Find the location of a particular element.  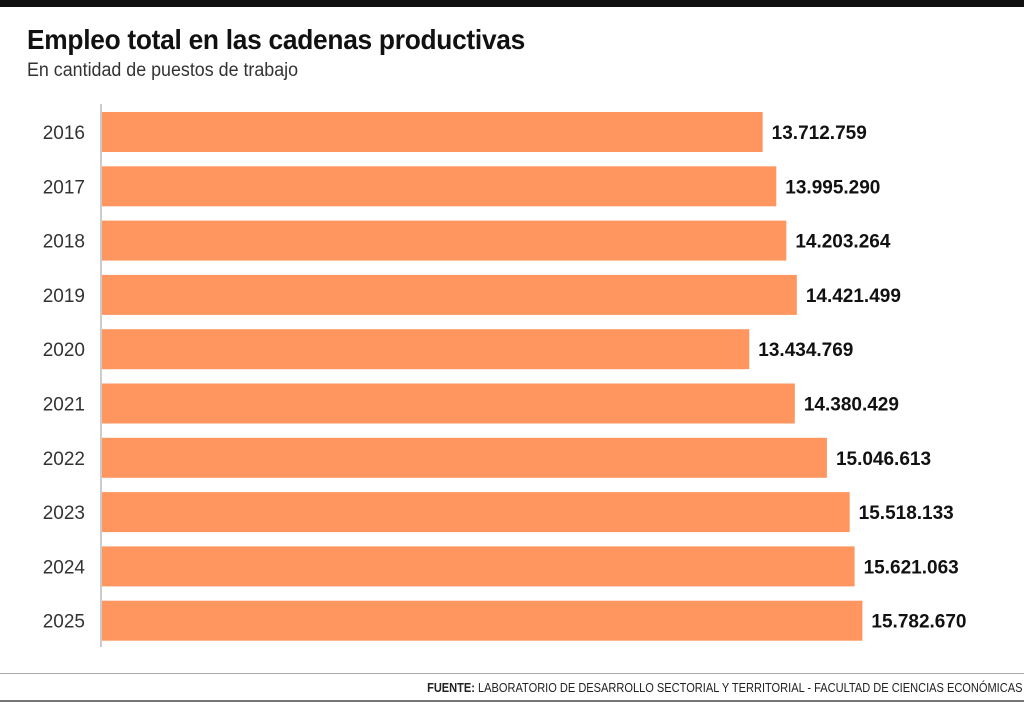

value-label-2019: 14.421.499 is located at coordinates (853, 296).